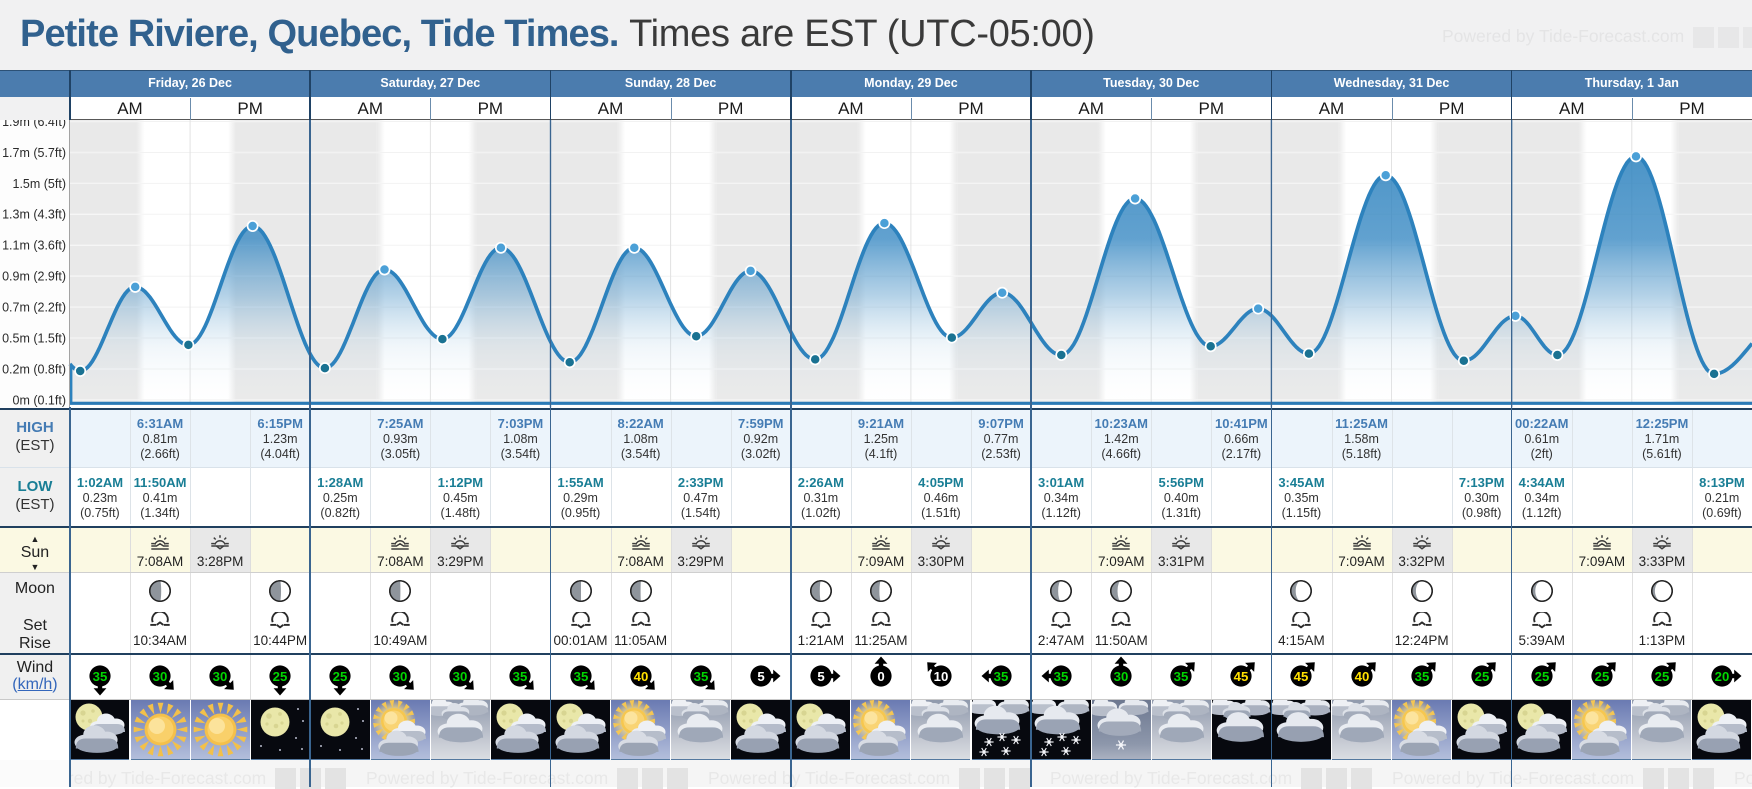 The width and height of the screenshot is (1752, 789). What do you see at coordinates (34, 246) in the screenshot?
I see `svg-text: 1.1m (3.6ft)` at bounding box center [34, 246].